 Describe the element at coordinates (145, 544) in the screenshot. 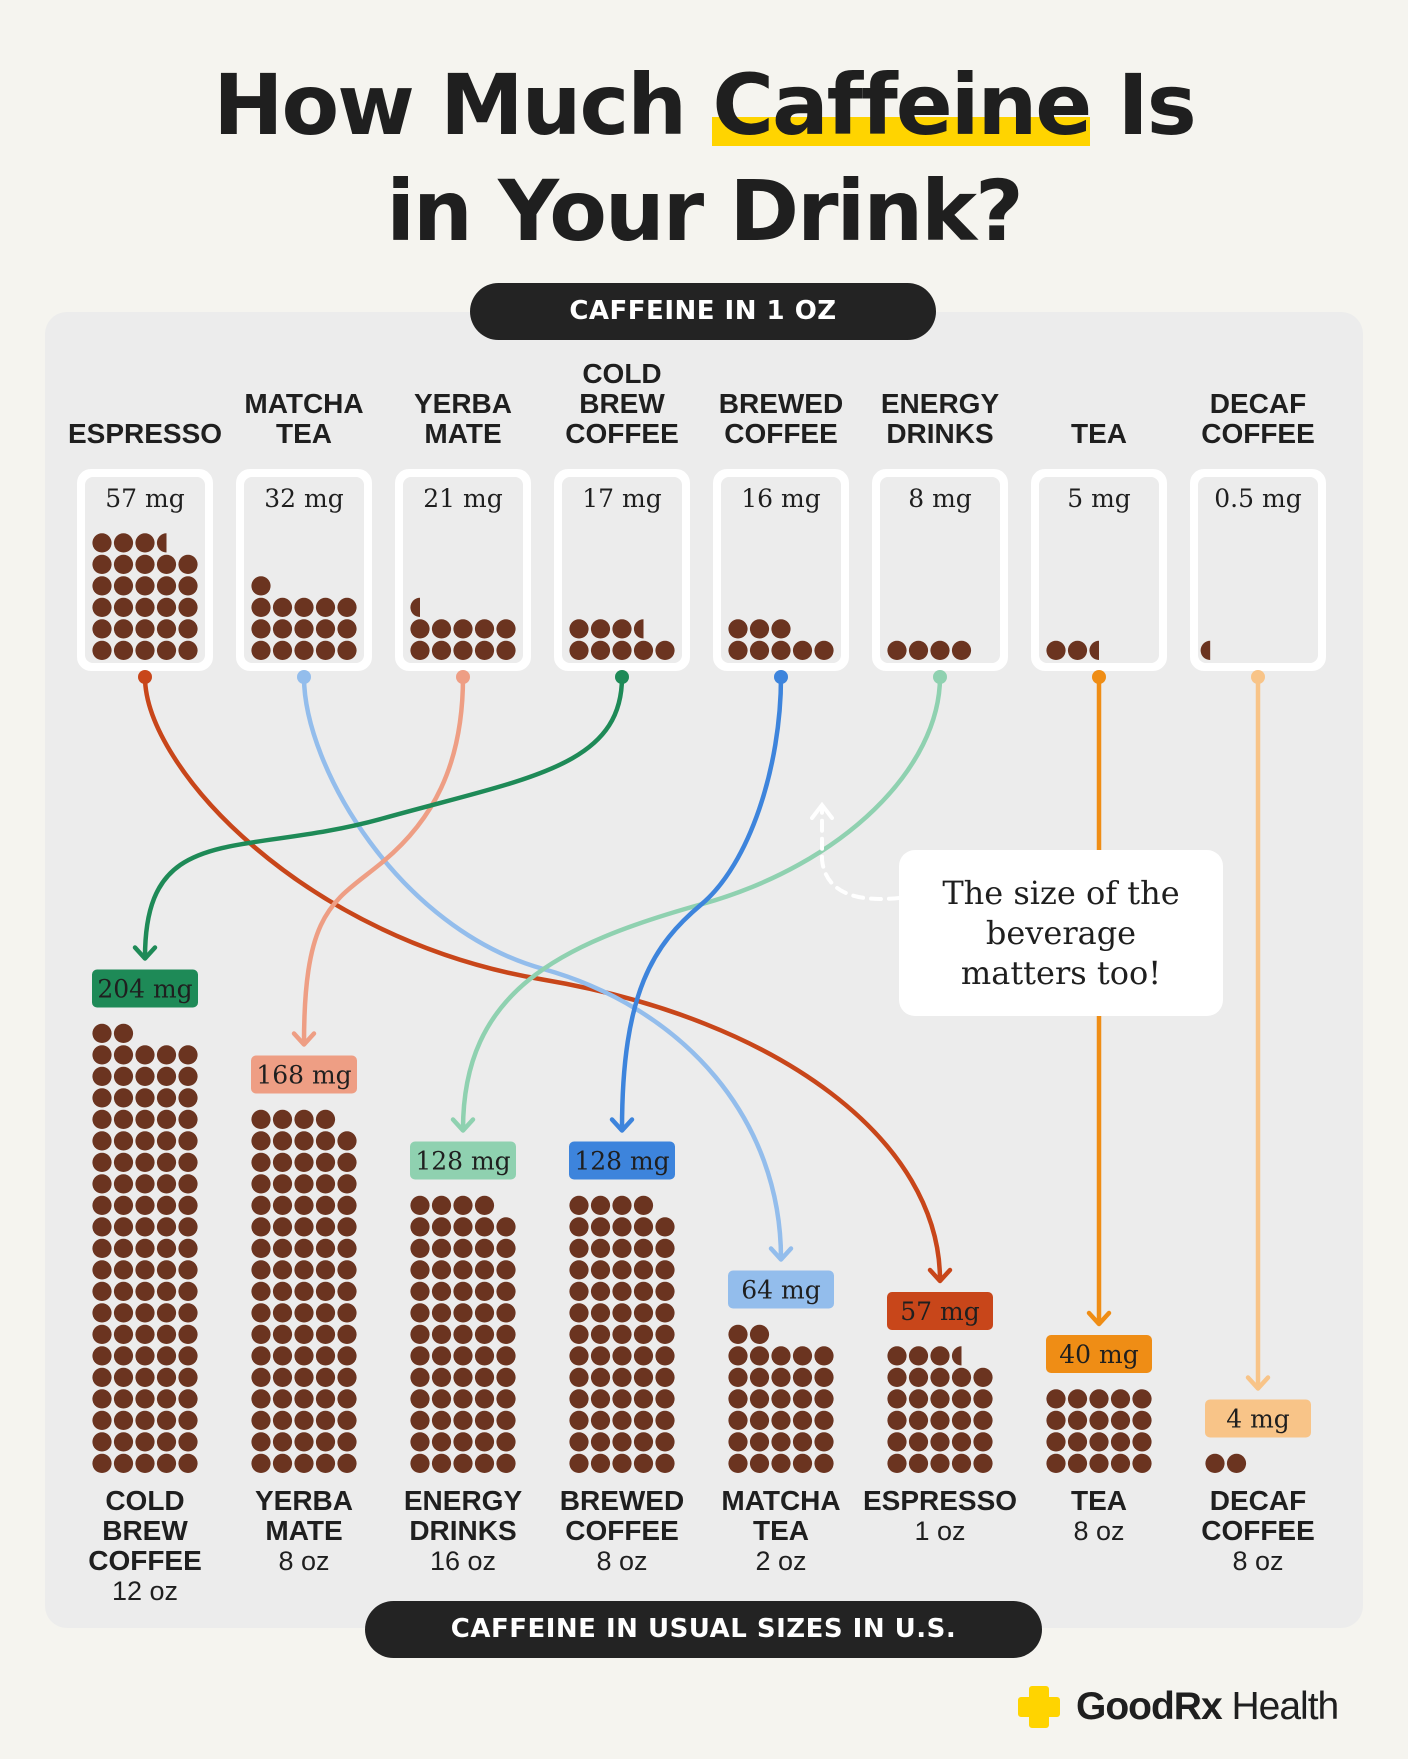

I see `cup-espresso: ESPRESSO 57 mg` at that location.